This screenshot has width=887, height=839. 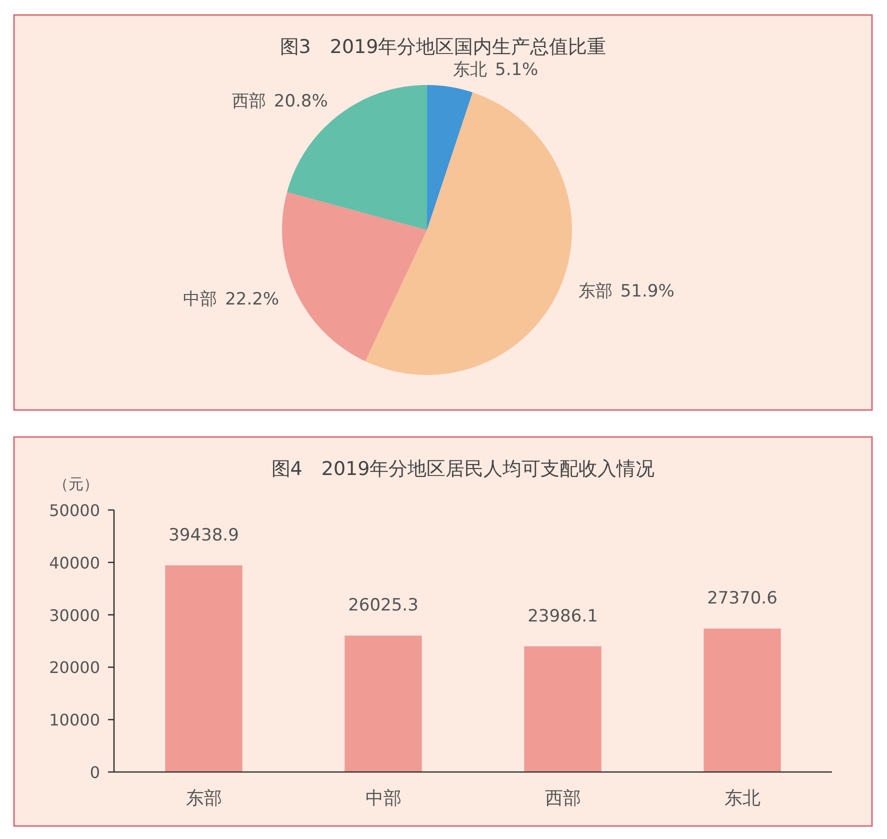 What do you see at coordinates (516, 70) in the screenshot?
I see `data-label: 5.1%` at bounding box center [516, 70].